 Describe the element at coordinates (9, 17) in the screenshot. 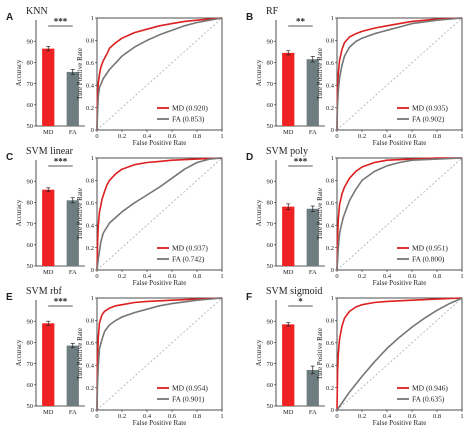

I see `panel-letter: A` at that location.